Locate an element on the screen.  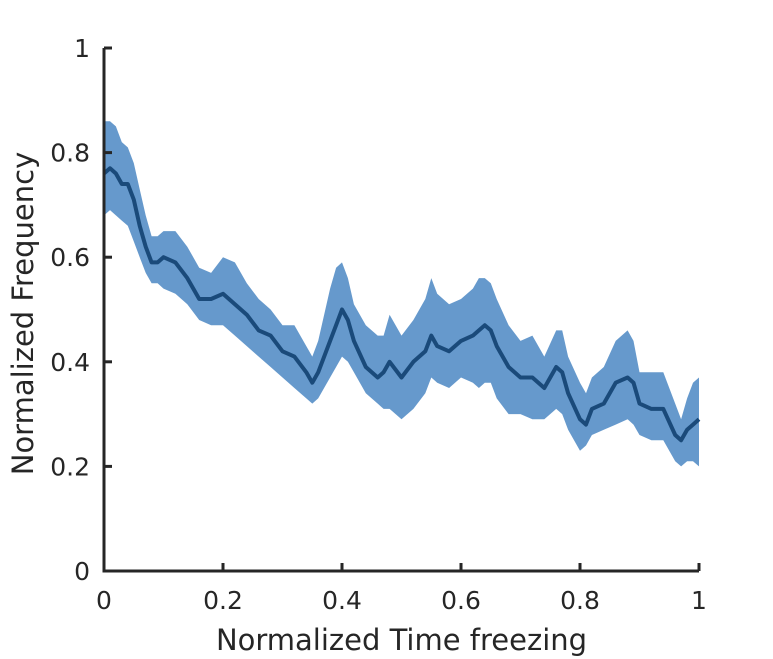
y-tick-label: 1 is located at coordinates (82, 48).